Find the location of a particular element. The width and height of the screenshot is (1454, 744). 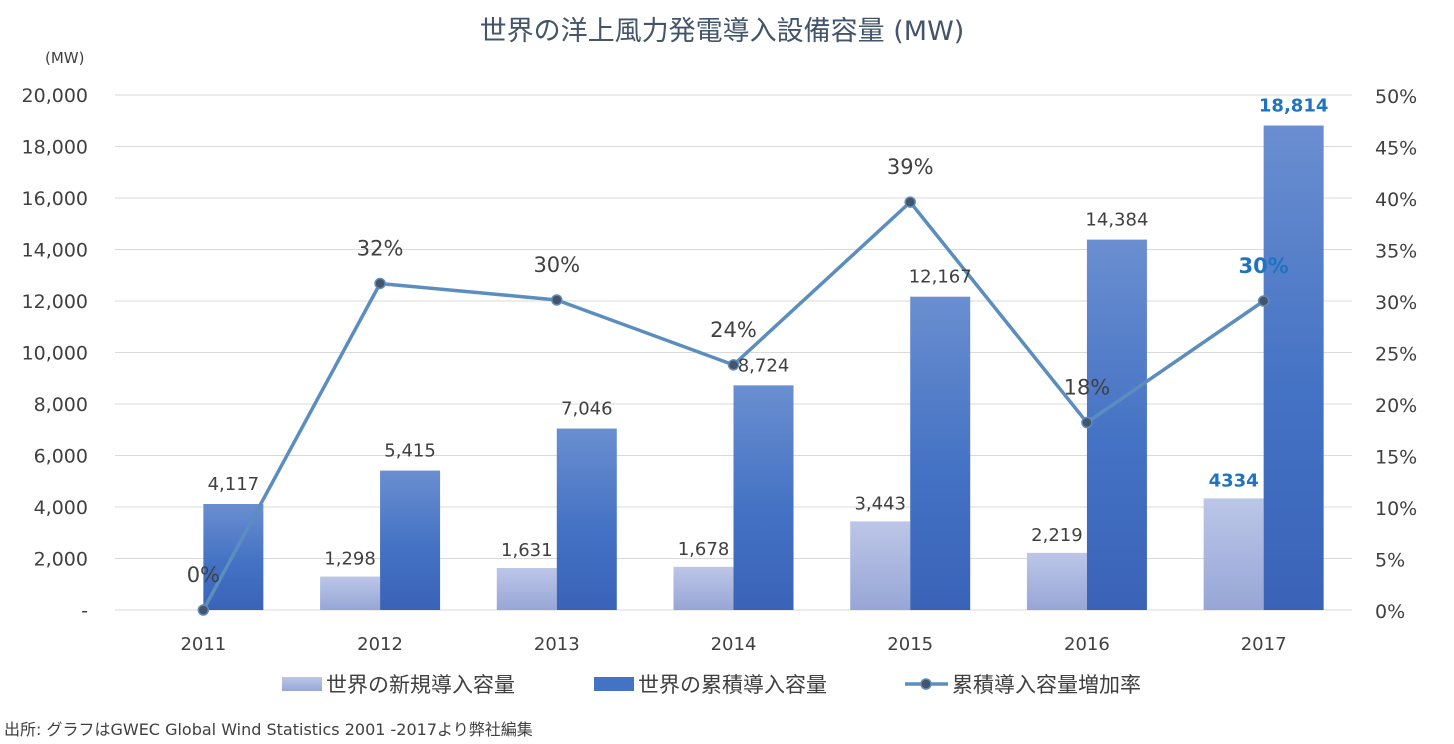

legend-swatch-new is located at coordinates (302, 684).